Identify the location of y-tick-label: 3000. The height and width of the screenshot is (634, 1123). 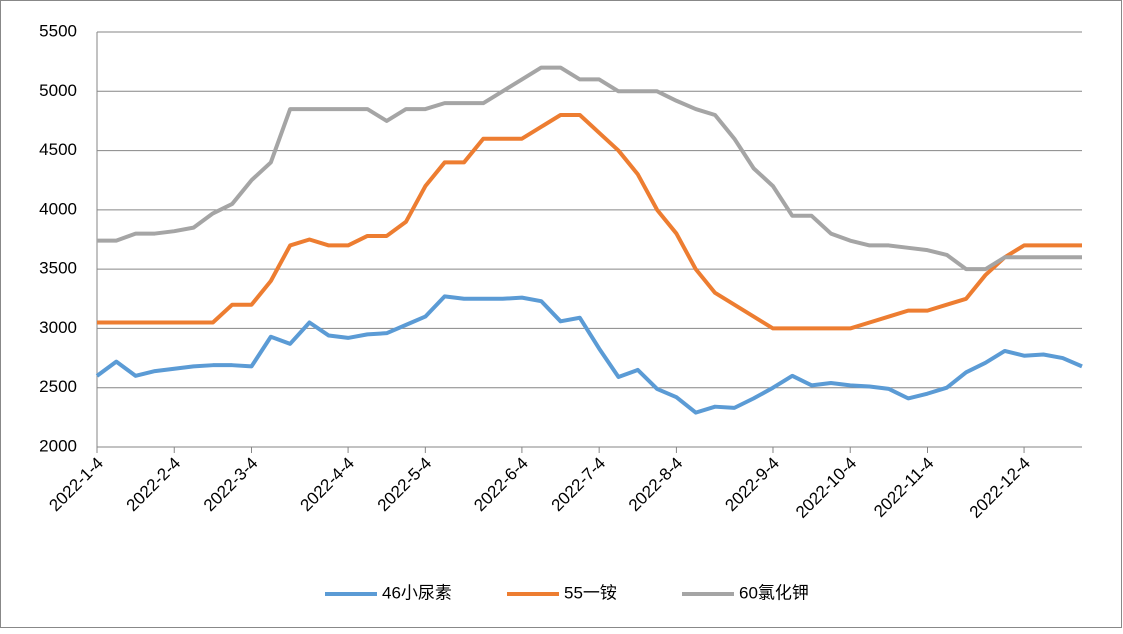
(58, 327).